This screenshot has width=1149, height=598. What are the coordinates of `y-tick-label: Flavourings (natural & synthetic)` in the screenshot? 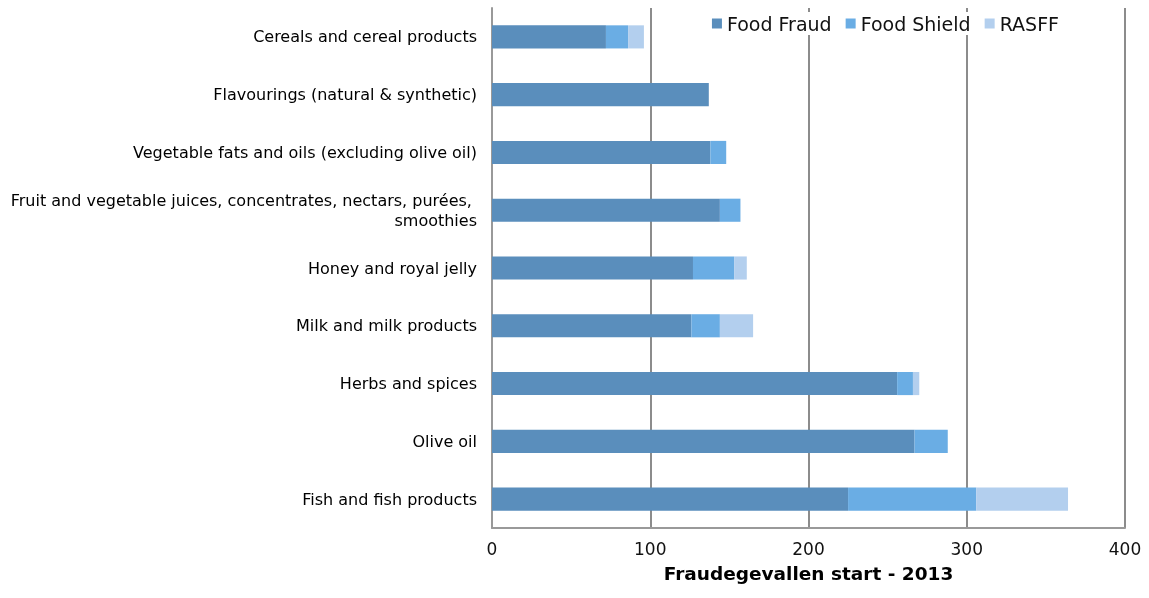 It's located at (345, 95).